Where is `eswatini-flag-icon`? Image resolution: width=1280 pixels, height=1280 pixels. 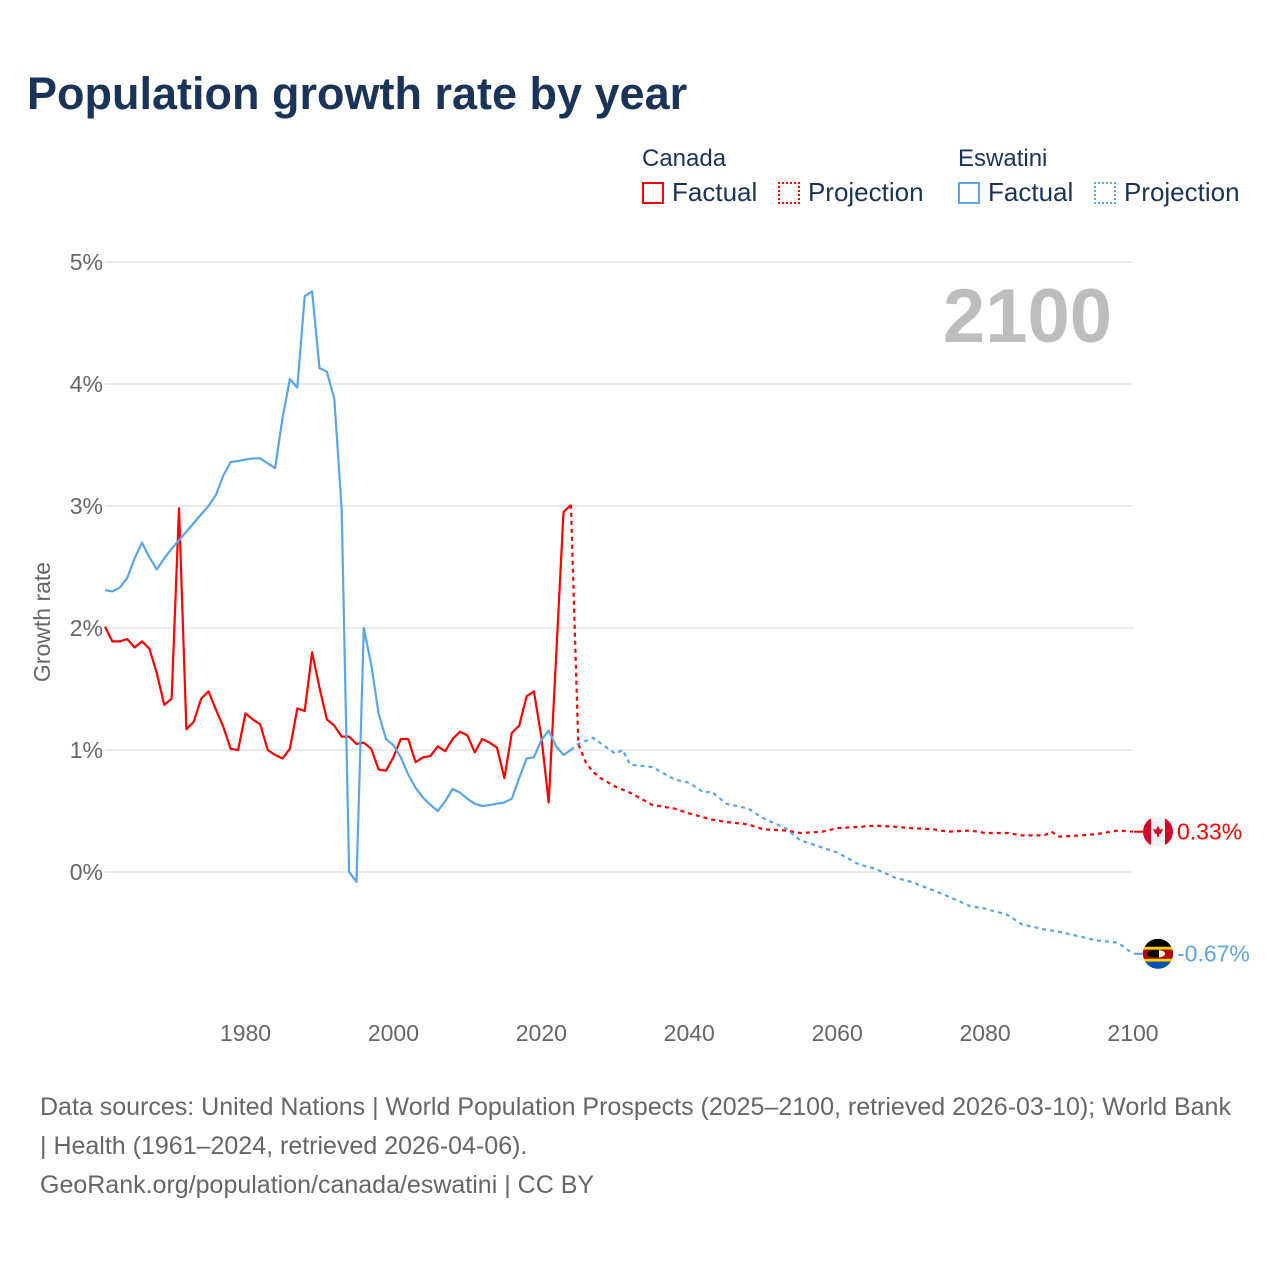
eswatini-flag-icon is located at coordinates (1158, 953).